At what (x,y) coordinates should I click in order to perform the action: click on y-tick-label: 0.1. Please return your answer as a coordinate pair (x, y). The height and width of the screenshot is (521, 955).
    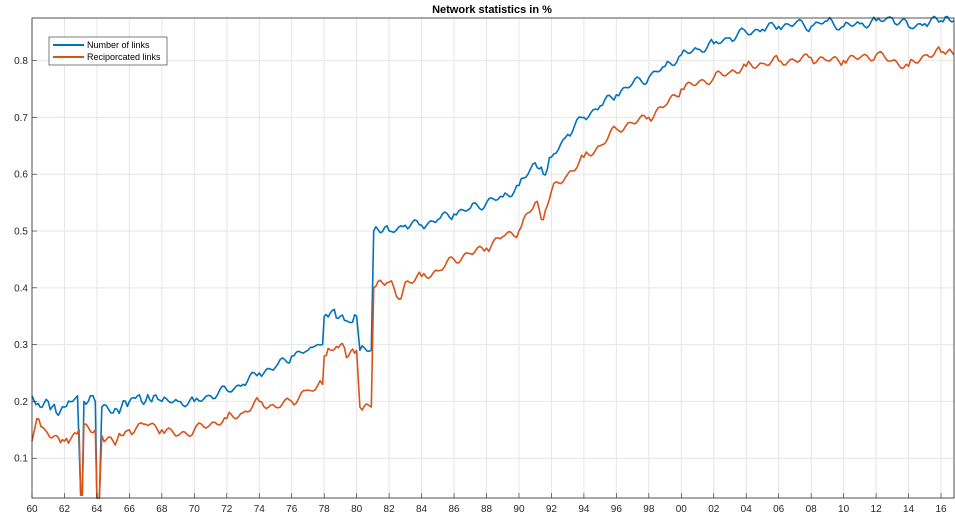
    Looking at the image, I should click on (21, 459).